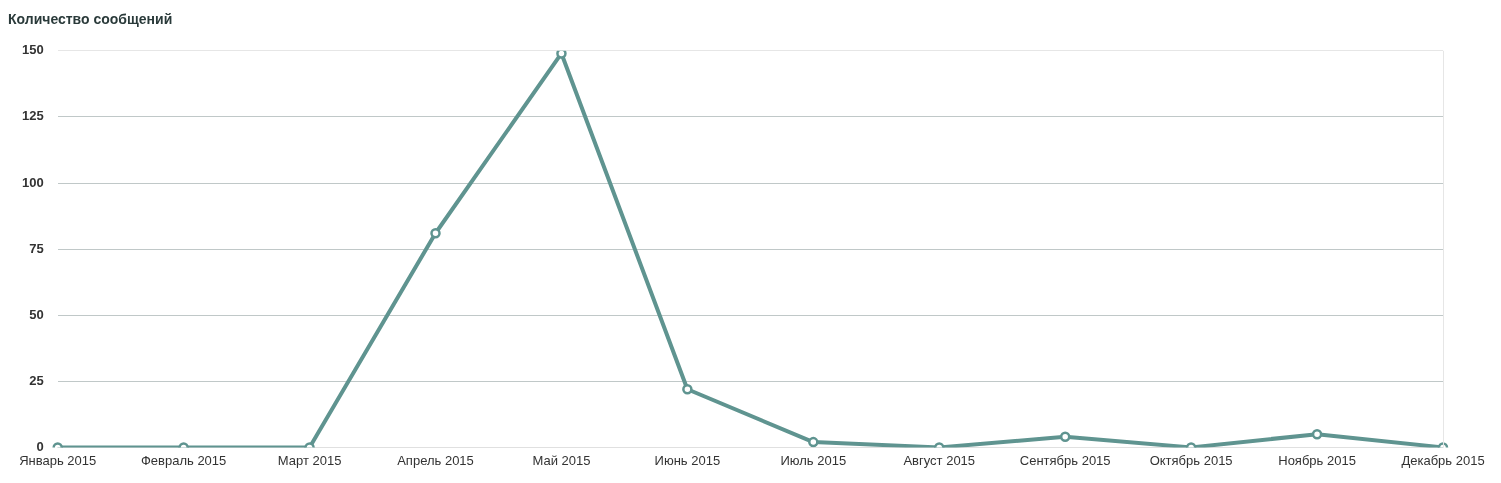 This screenshot has width=1501, height=483. Describe the element at coordinates (36, 314) in the screenshot. I see `y-tick-label: 50` at that location.